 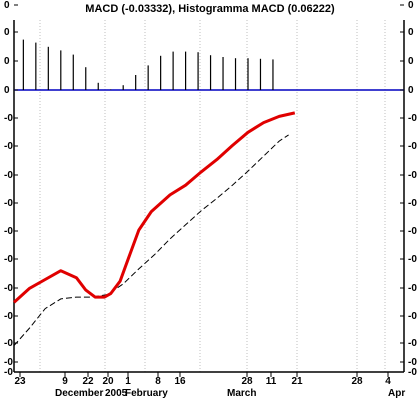 What do you see at coordinates (396, 393) in the screenshot?
I see `x-month-label: Apr` at bounding box center [396, 393].